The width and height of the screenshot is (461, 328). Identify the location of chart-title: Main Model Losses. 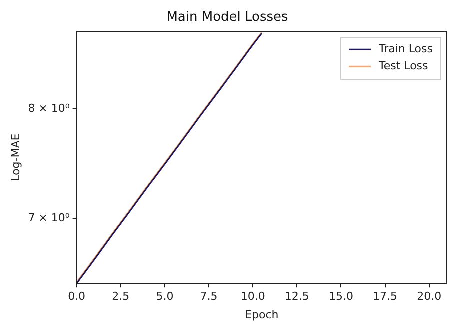
(227, 18).